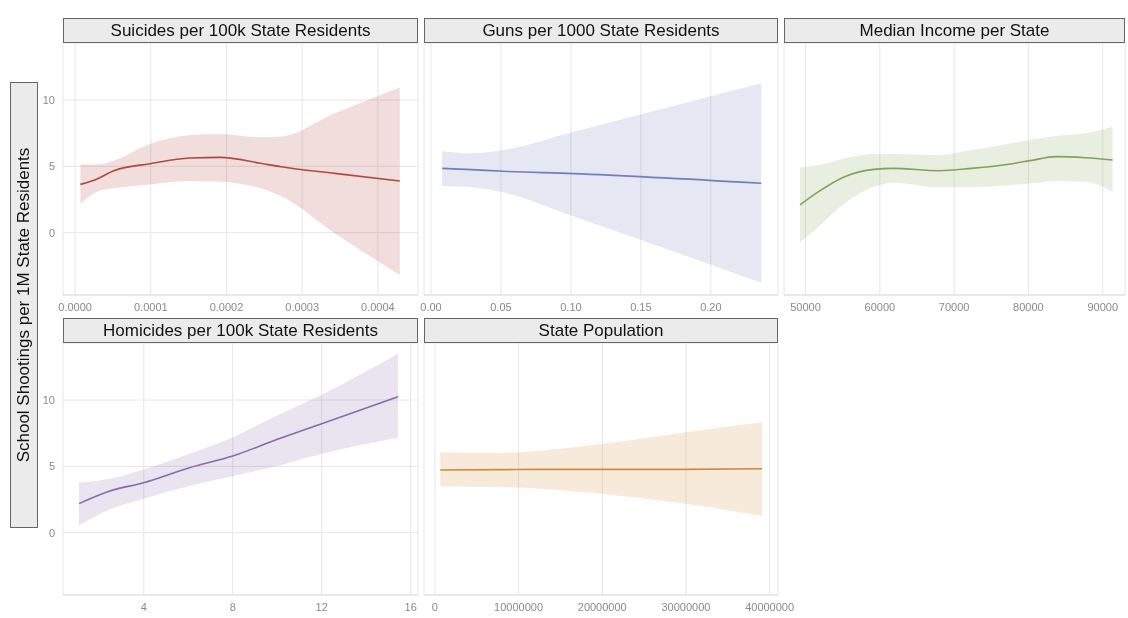 Image resolution: width=1128 pixels, height=618 pixels. I want to click on x-tick-label: 90000, so click(1103, 306).